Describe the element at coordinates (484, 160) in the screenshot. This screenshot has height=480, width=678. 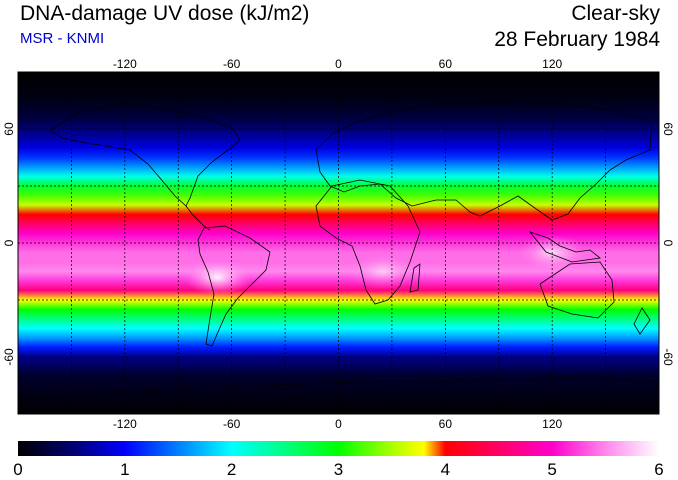
I see `europe-asia-coast` at that location.